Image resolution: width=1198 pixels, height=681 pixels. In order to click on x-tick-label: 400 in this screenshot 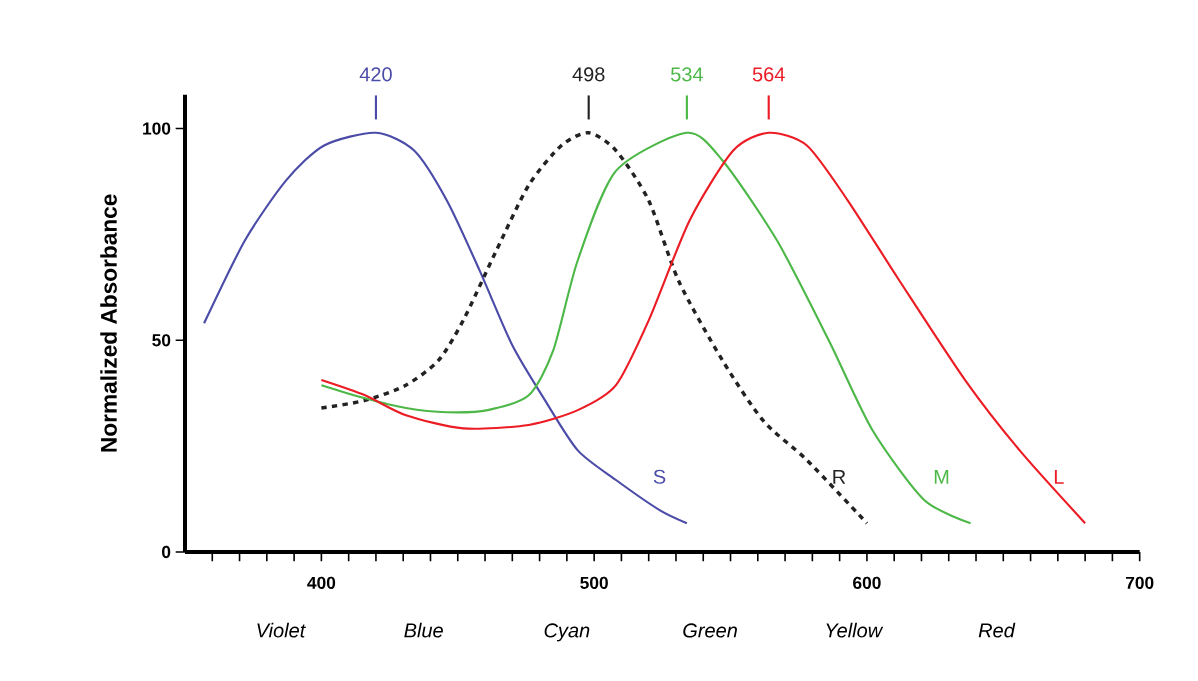, I will do `click(321, 582)`.